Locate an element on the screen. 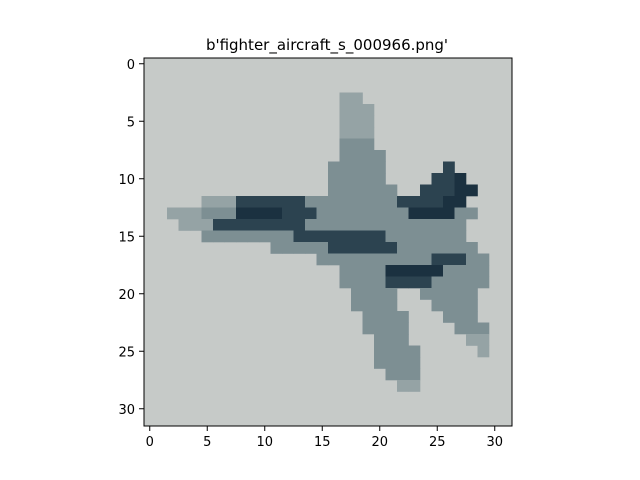  y-tick-label: 30 is located at coordinates (126, 410).